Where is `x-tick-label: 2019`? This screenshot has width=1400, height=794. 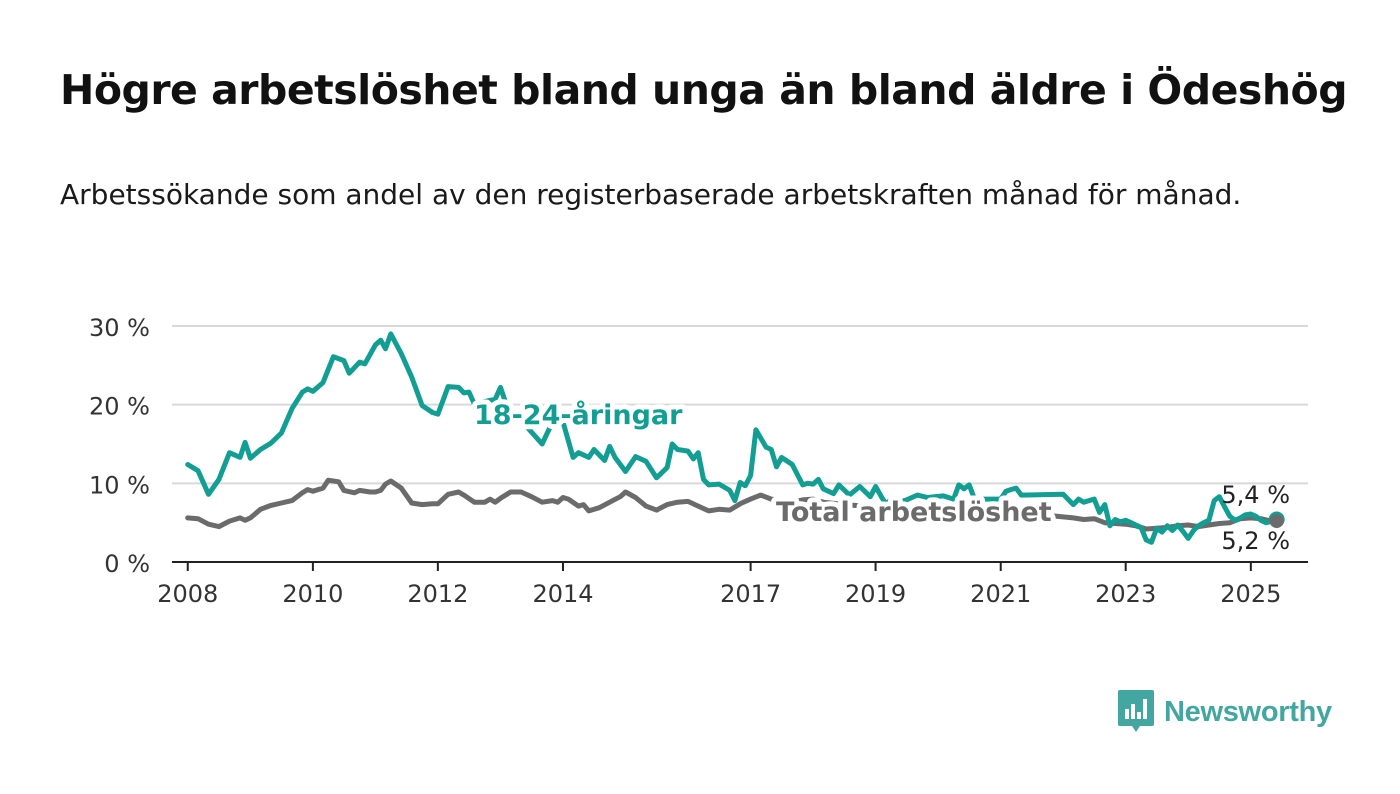
x-tick-label: 2019 is located at coordinates (875, 594).